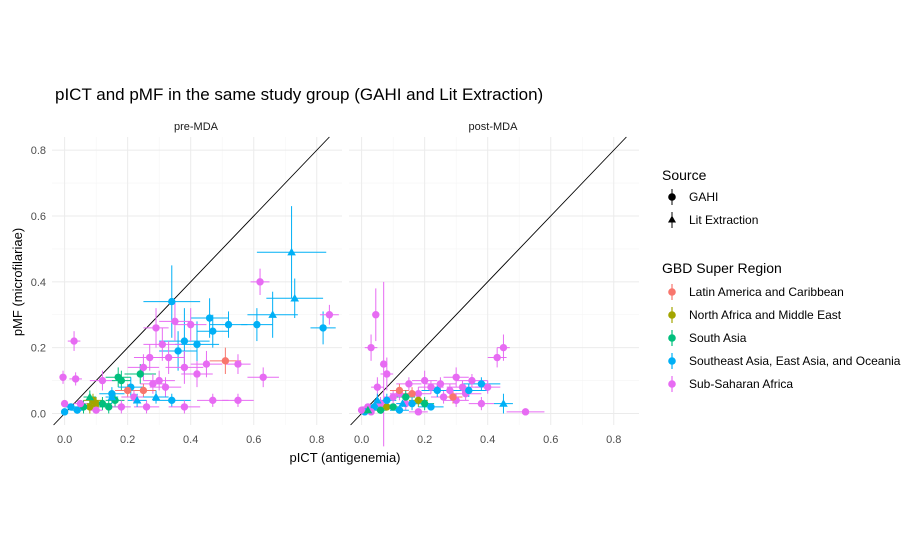  What do you see at coordinates (703, 197) in the screenshot?
I see `legend-label-gahi: GAHI` at bounding box center [703, 197].